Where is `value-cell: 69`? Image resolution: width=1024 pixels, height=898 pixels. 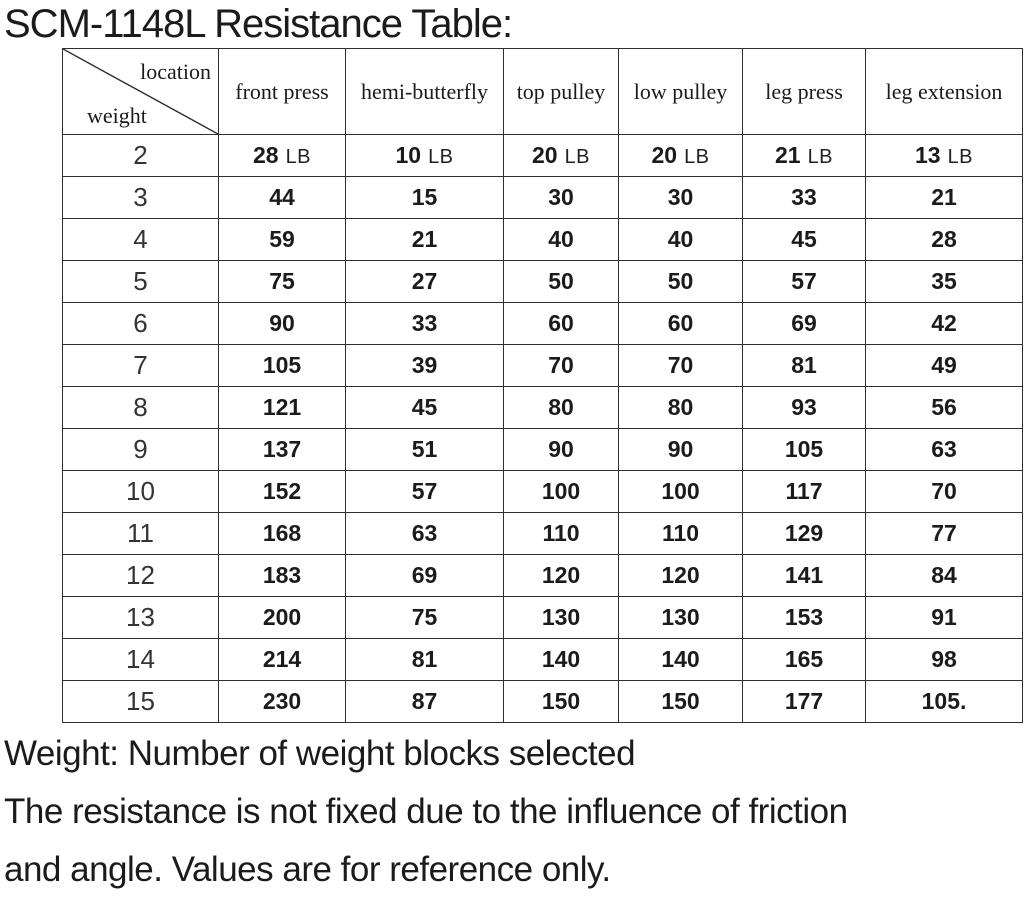 value-cell: 69 is located at coordinates (804, 323).